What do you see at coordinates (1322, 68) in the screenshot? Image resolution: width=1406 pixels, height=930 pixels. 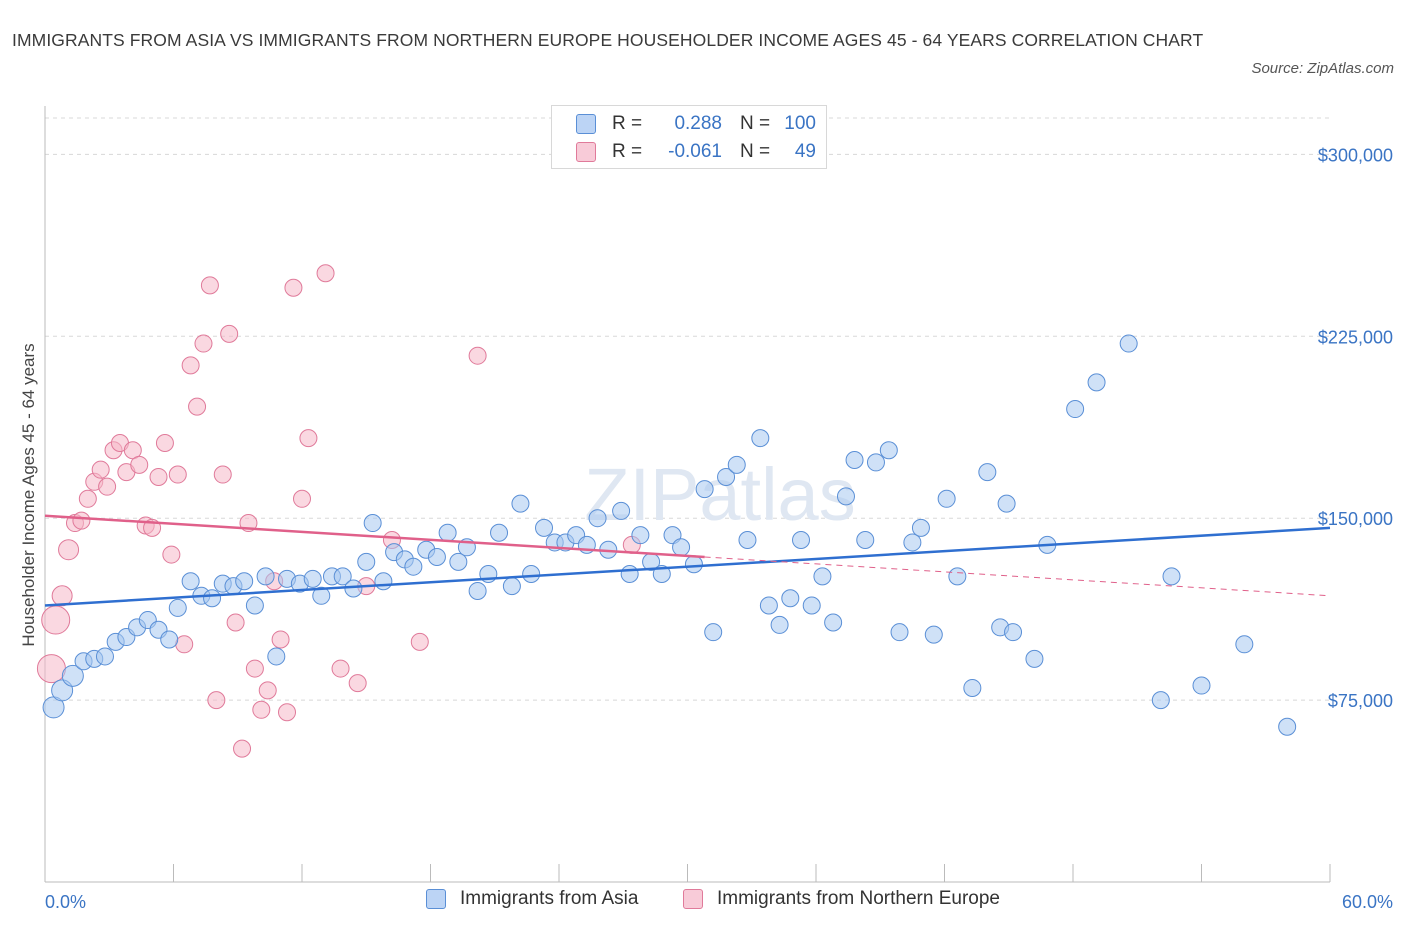 I see `source-label: Source: ZipAtlas.com` at bounding box center [1322, 68].